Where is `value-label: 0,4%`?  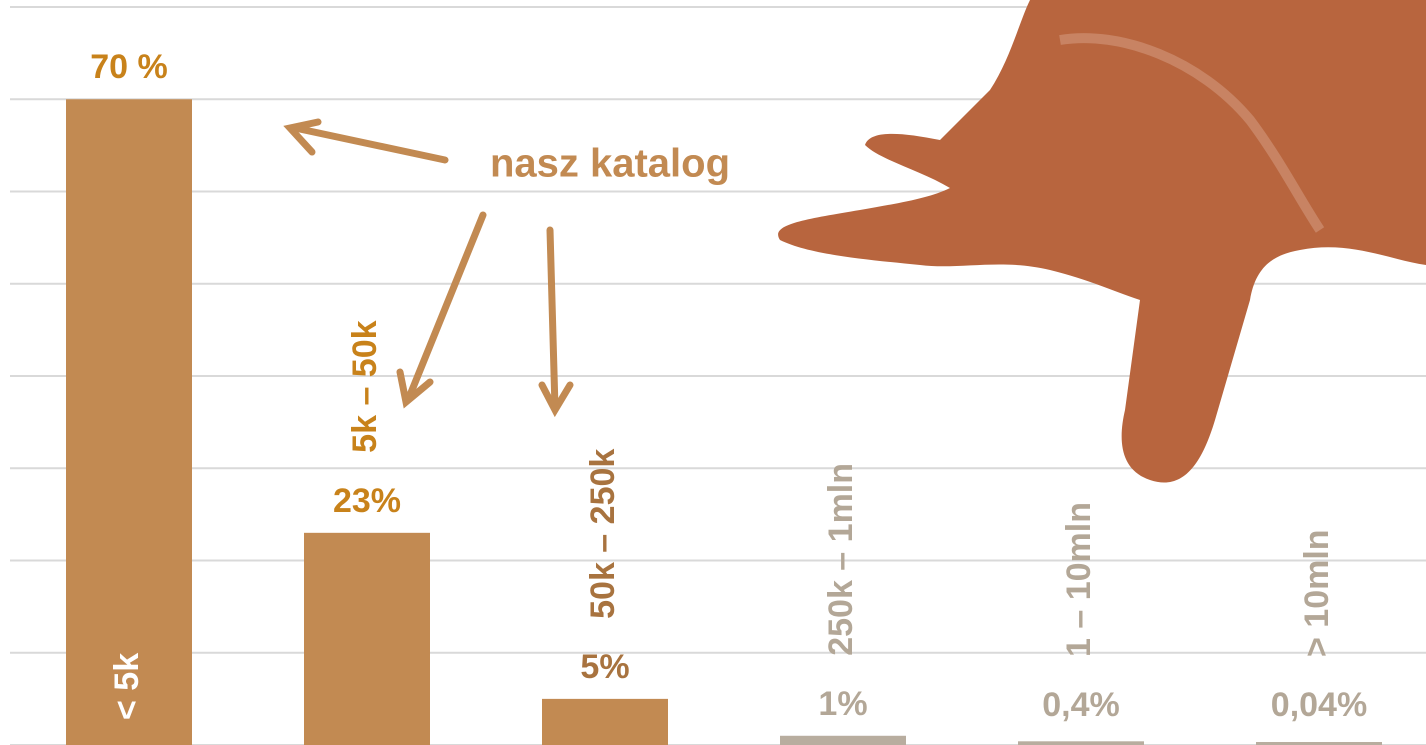
value-label: 0,4% is located at coordinates (1081, 705).